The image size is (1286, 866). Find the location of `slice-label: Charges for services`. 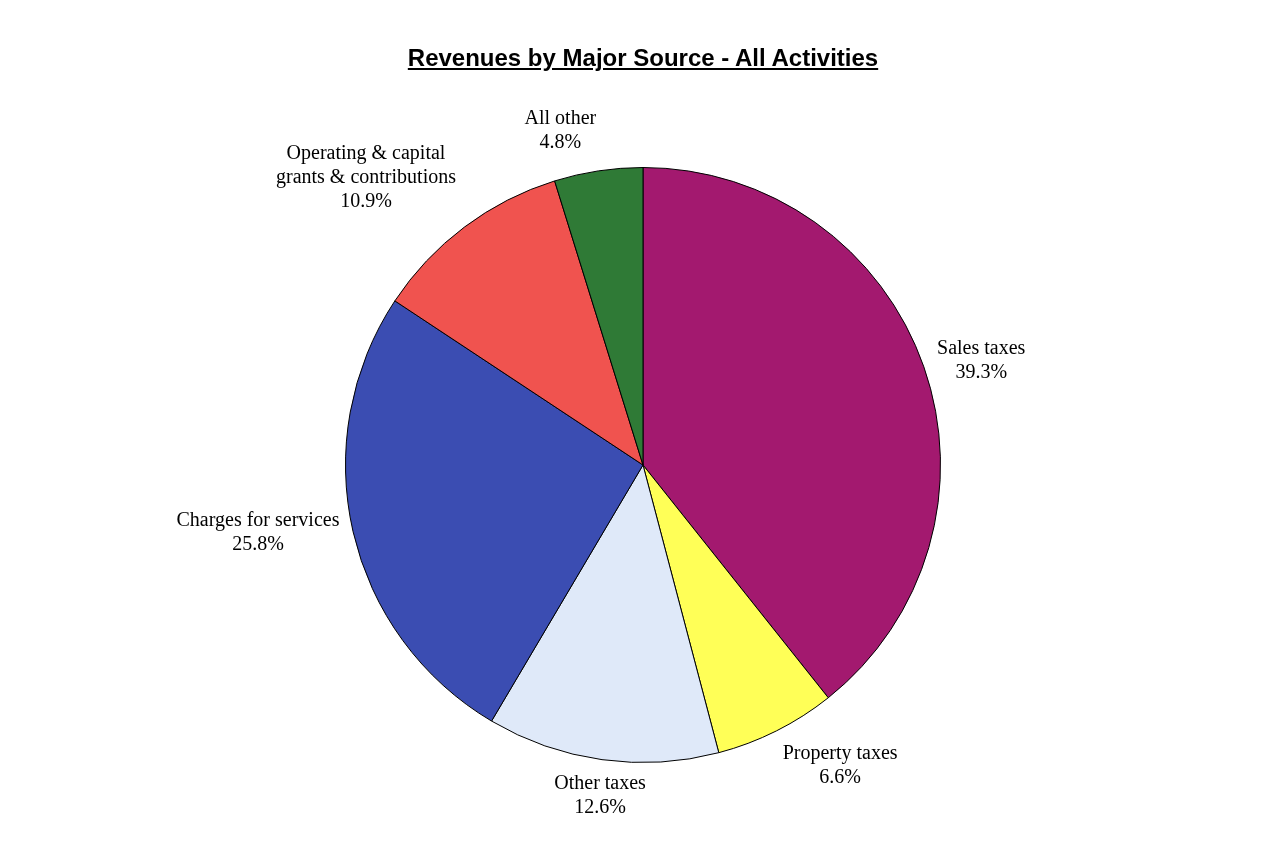

slice-label: Charges for services is located at coordinates (258, 520).